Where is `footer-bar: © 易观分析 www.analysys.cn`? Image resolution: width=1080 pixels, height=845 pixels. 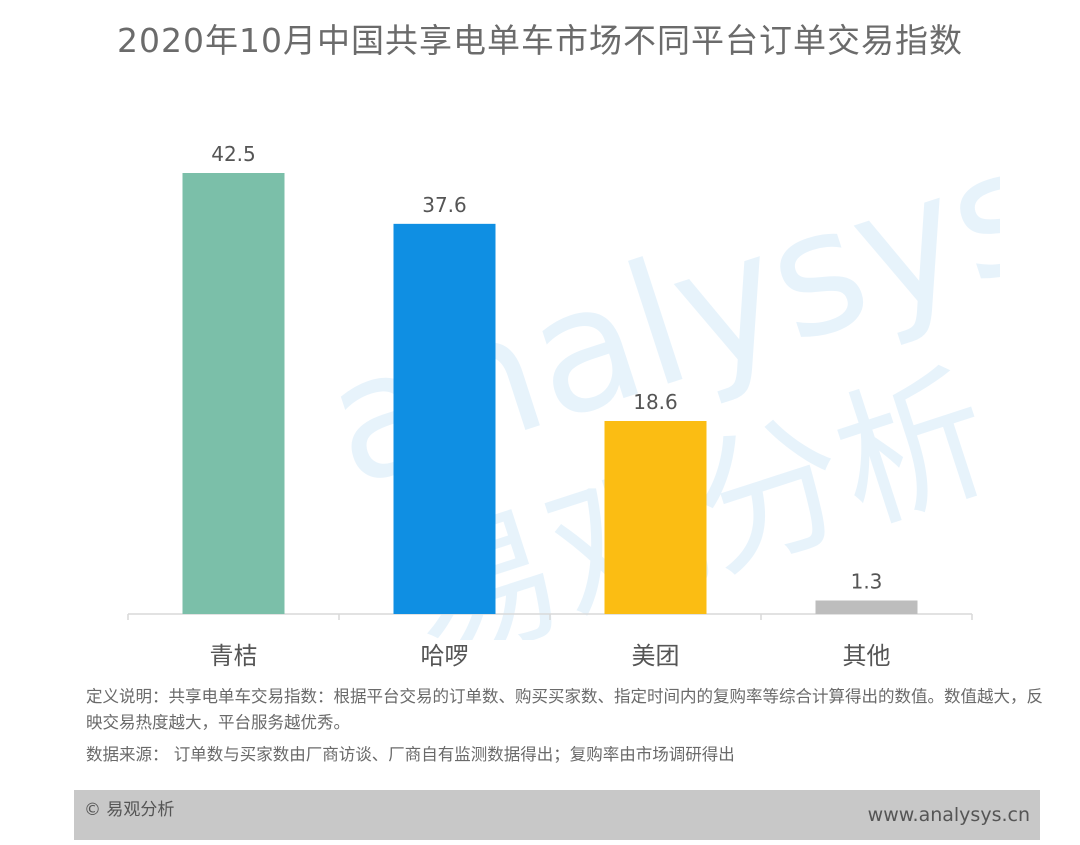
footer-bar: © 易观分析 www.analysys.cn is located at coordinates (557, 815).